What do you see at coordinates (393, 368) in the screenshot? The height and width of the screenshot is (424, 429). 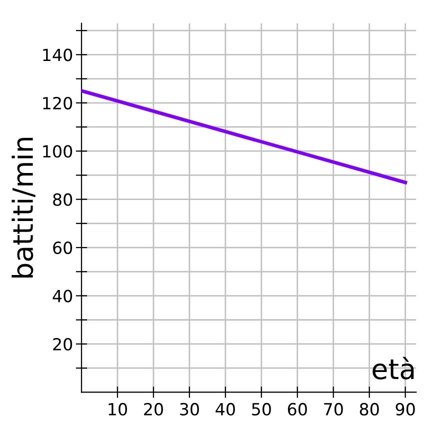 I see `x-axis-title: età` at bounding box center [393, 368].